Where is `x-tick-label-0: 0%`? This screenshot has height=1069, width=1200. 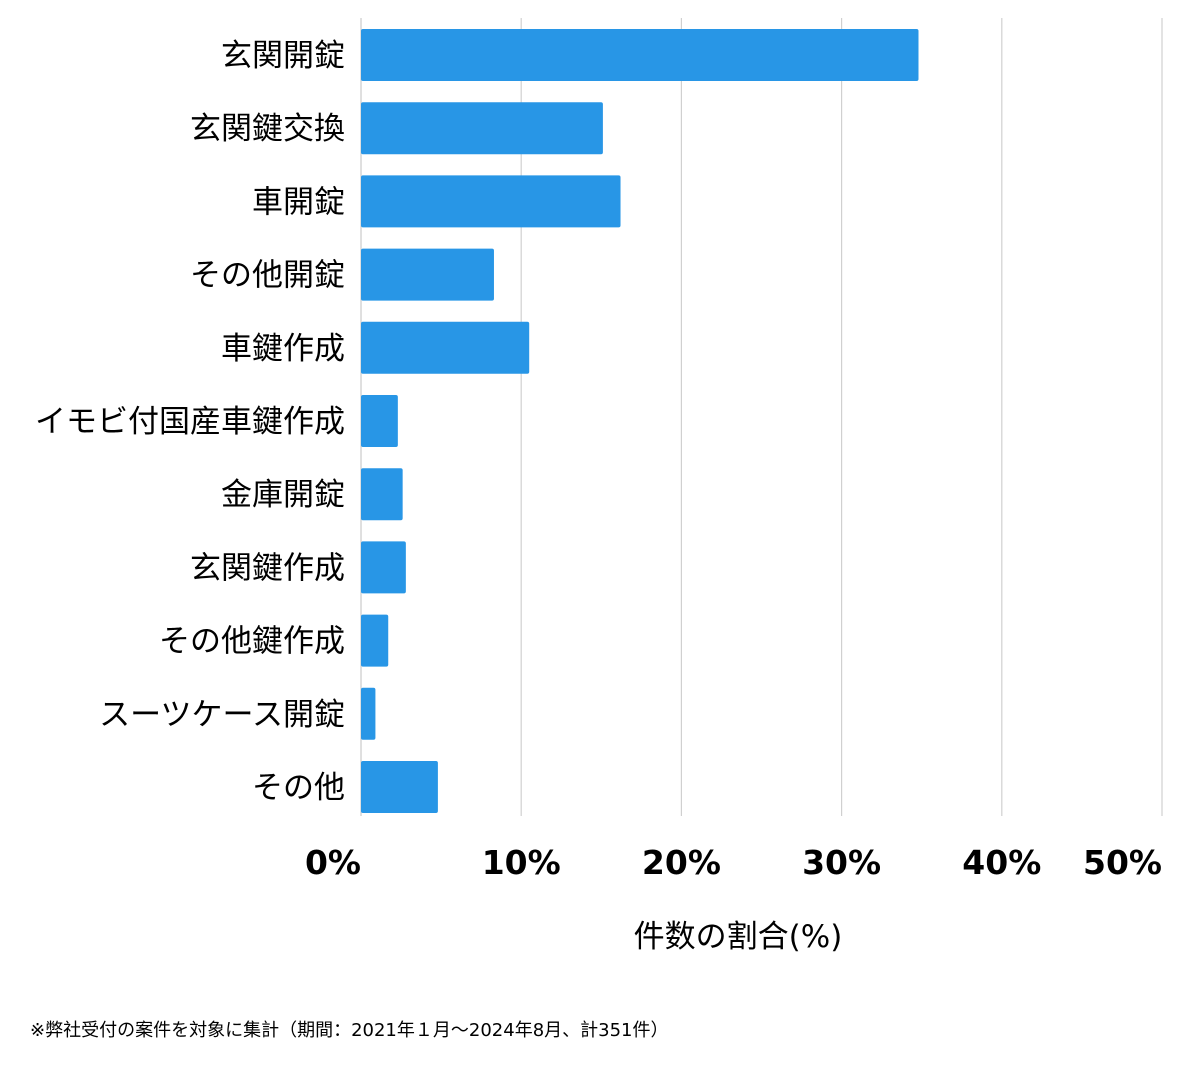
x-tick-label-0: 0% is located at coordinates (333, 862).